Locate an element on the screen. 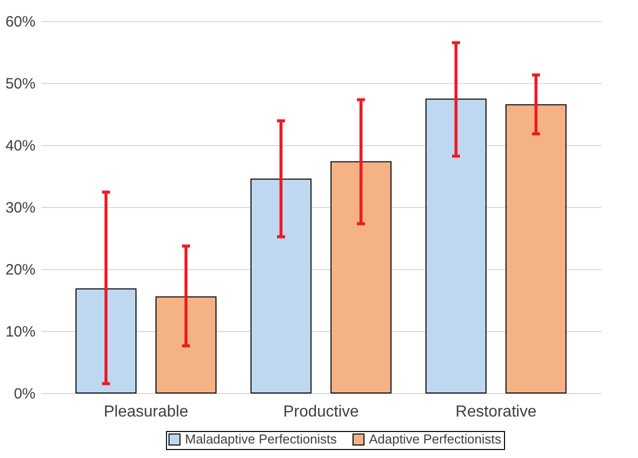 This screenshot has width=638, height=458. x-tick-label: Restorative is located at coordinates (496, 412).